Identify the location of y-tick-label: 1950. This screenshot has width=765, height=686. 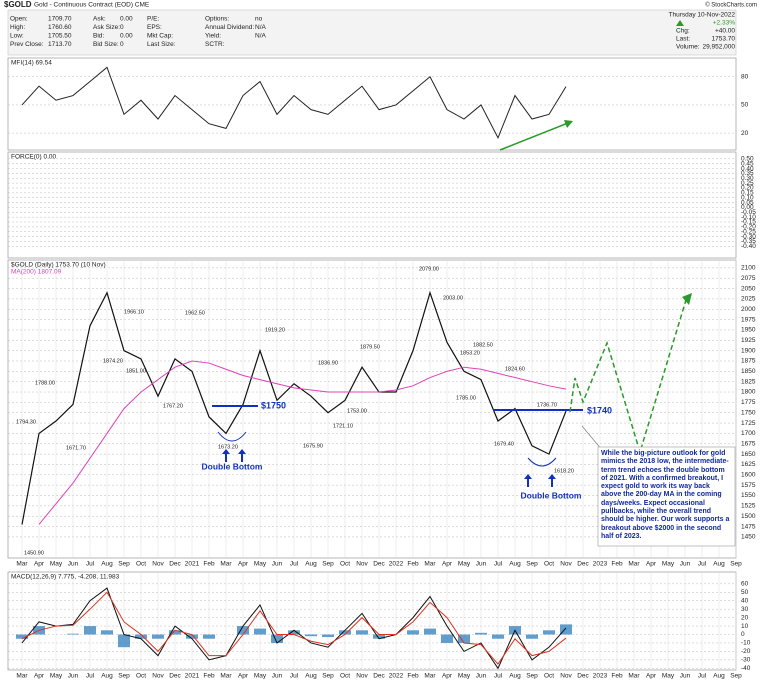
(748, 330).